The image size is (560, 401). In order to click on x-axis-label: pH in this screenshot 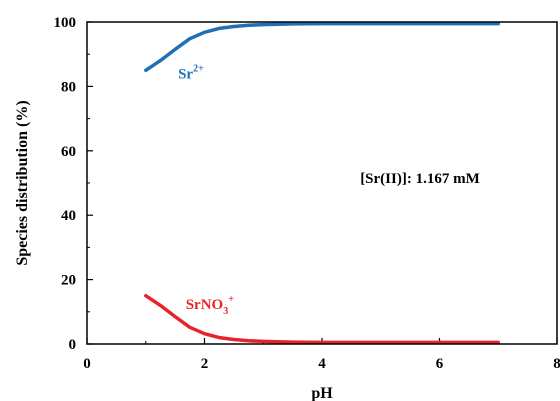, I will do `click(322, 393)`.